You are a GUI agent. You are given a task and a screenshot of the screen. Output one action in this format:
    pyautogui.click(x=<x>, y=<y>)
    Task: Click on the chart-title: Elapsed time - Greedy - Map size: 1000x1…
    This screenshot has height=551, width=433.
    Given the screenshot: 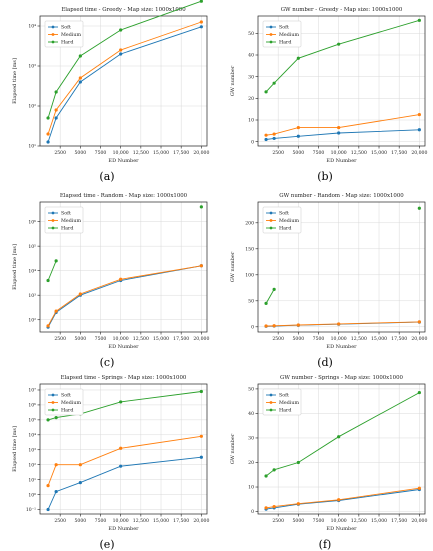 What is the action you would take?
    pyautogui.click(x=123, y=10)
    